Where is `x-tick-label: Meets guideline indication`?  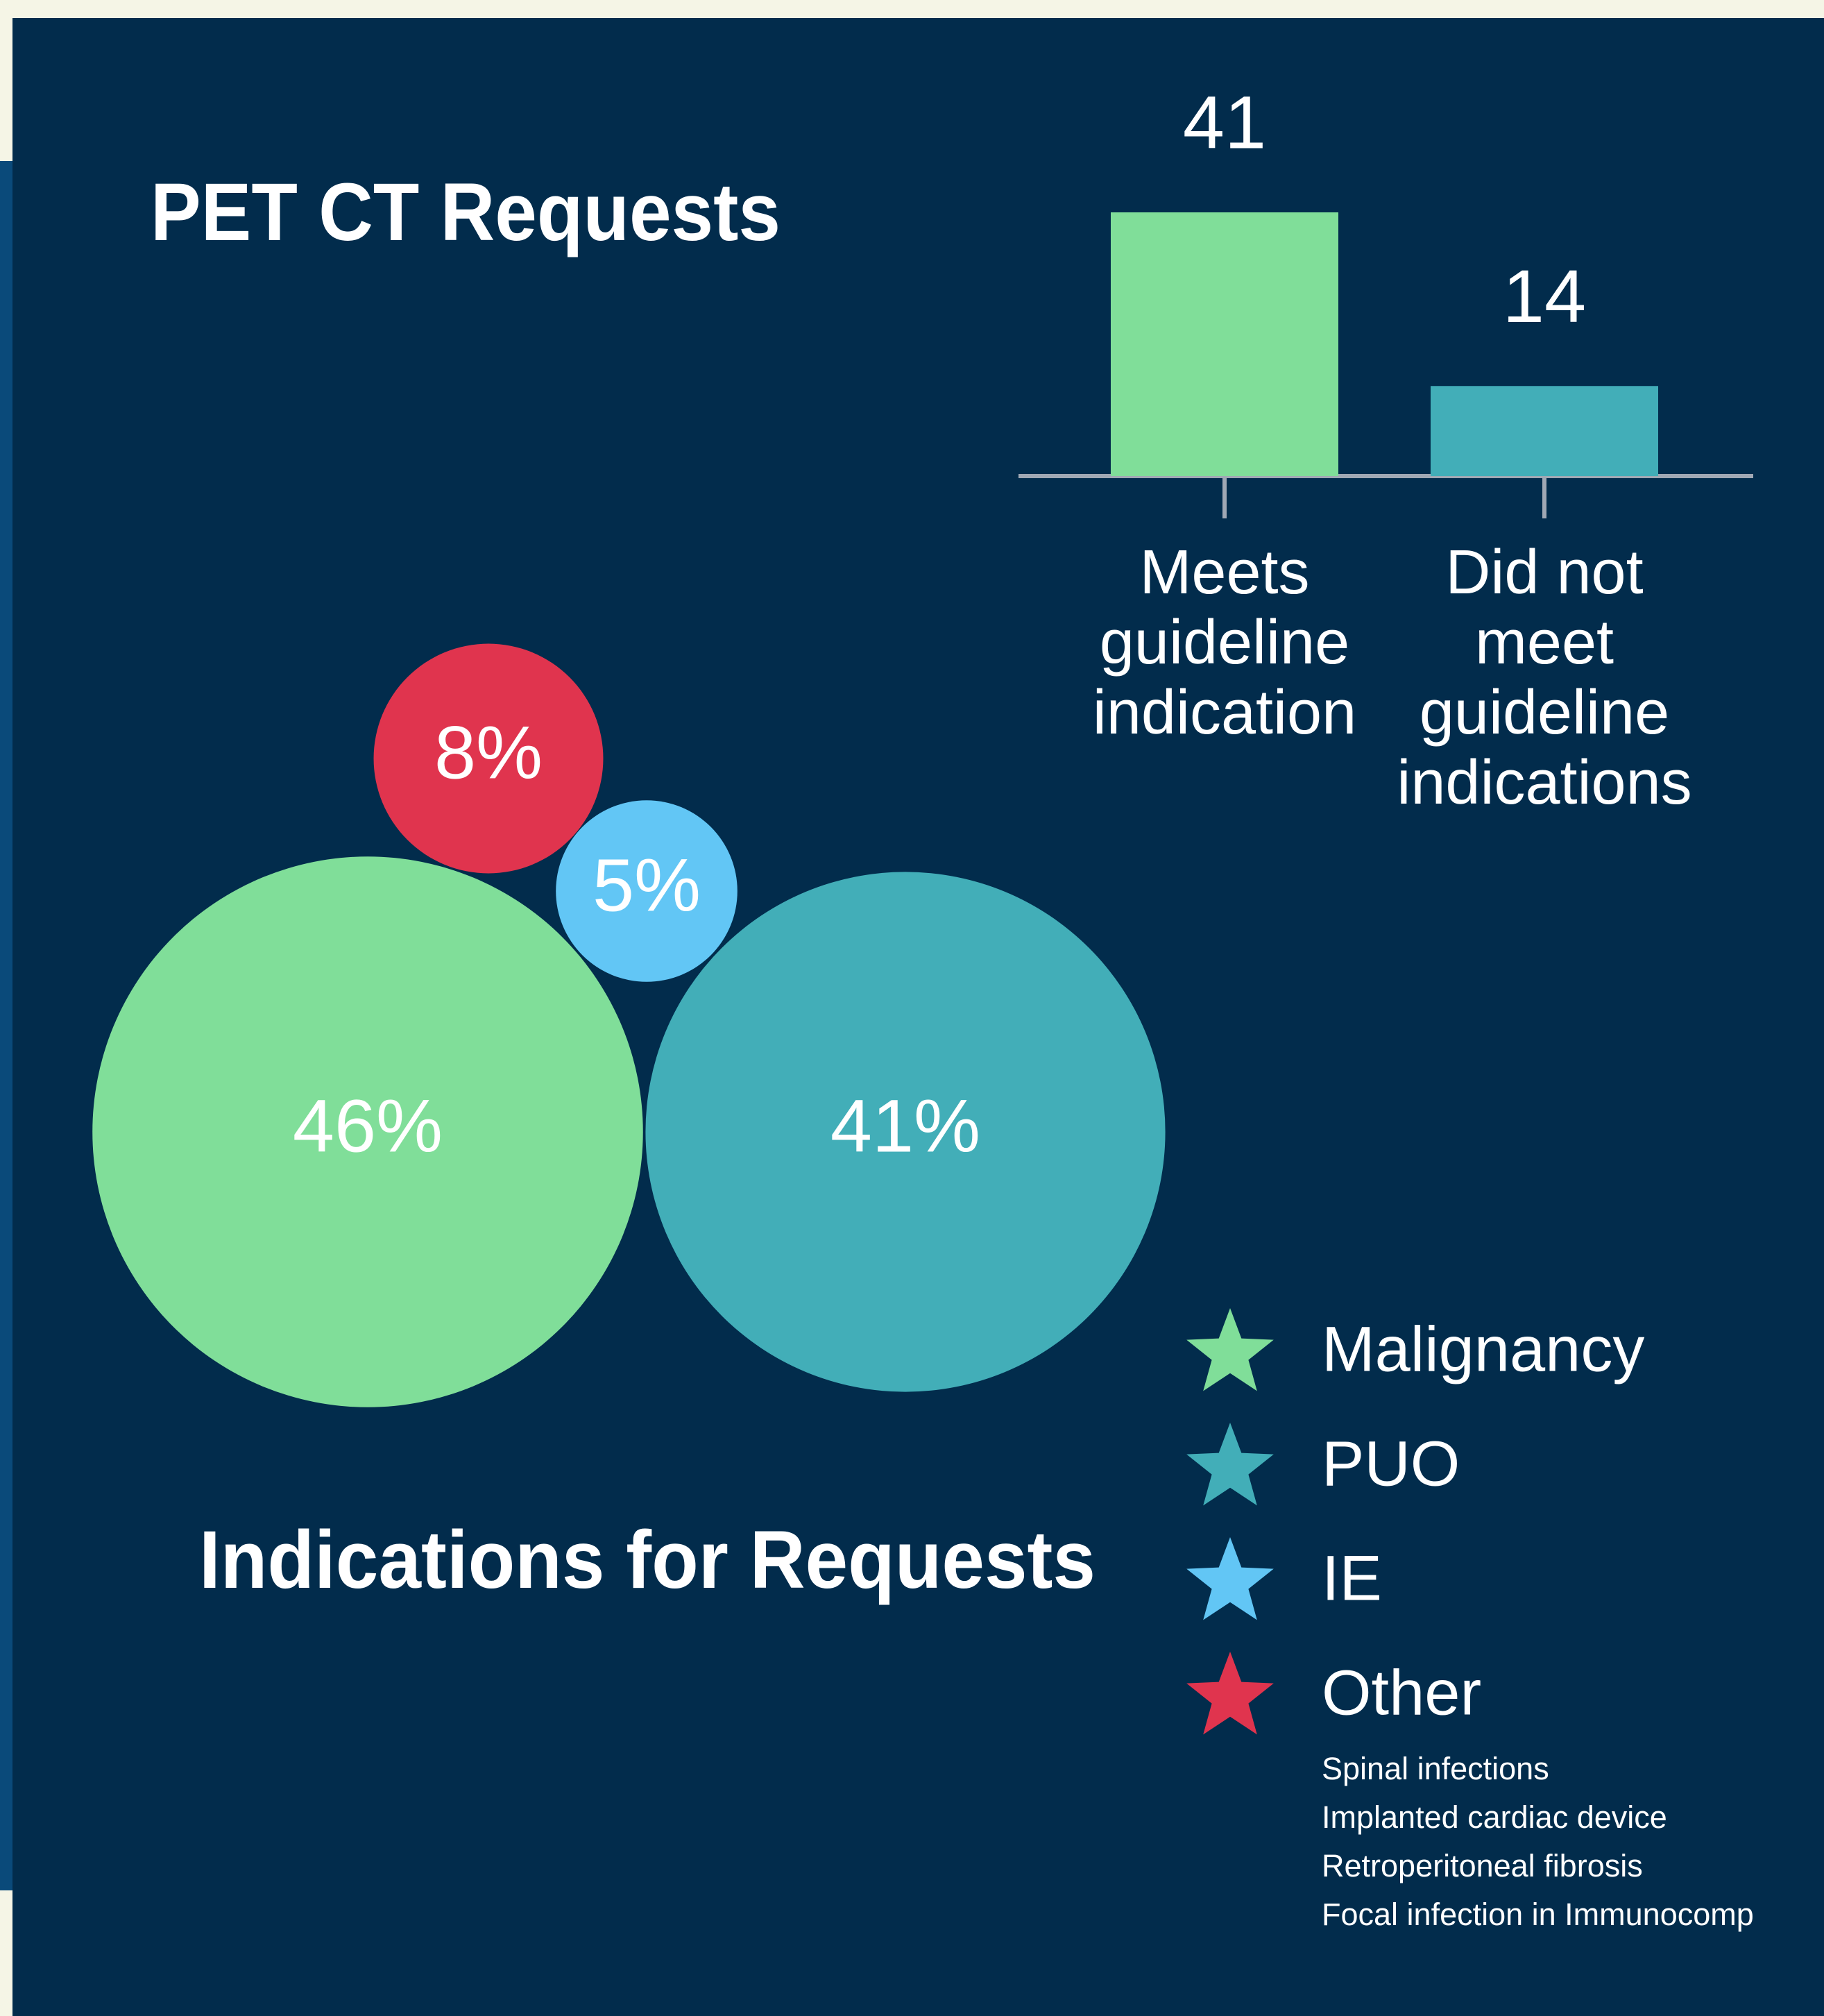 x-tick-label: Meets guideline indication is located at coordinates (1225, 642).